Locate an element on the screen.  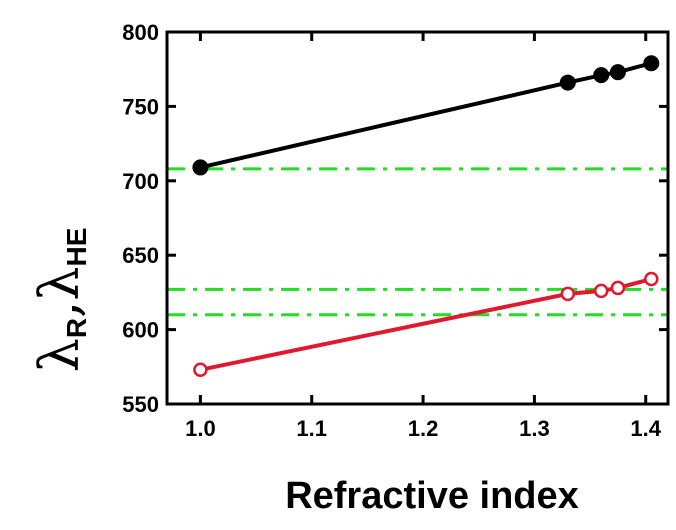
y-tick-label-4: 700 is located at coordinates (140, 181).